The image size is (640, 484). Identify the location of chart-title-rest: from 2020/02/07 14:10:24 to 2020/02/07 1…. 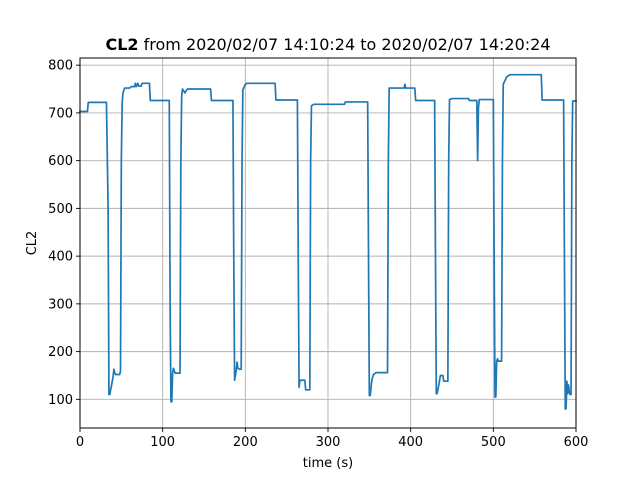
(345, 44).